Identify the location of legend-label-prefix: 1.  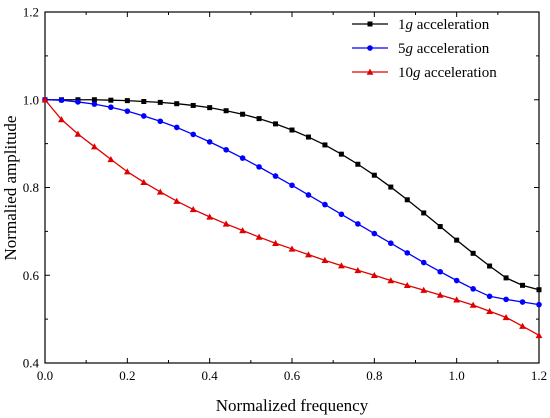
(402, 25).